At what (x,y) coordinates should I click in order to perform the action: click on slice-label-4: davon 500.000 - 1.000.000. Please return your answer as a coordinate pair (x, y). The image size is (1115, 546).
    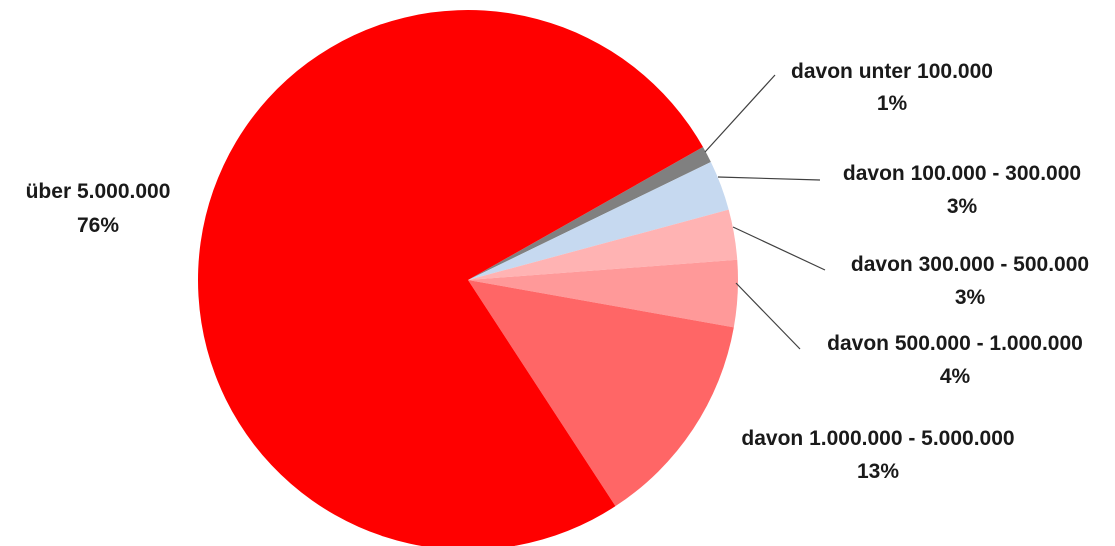
    Looking at the image, I should click on (955, 343).